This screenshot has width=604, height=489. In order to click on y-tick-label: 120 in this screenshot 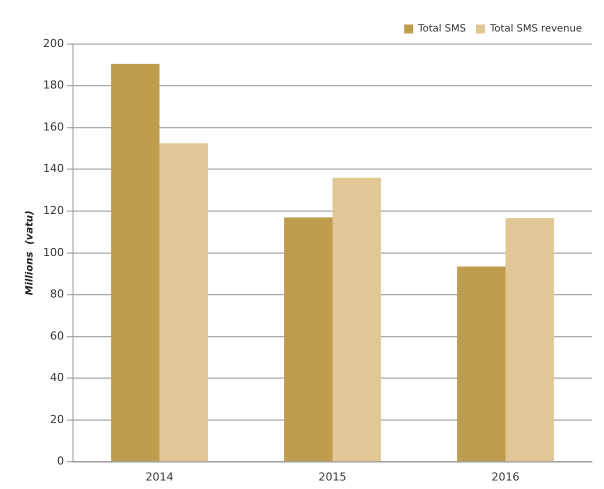, I will do `click(53, 210)`.